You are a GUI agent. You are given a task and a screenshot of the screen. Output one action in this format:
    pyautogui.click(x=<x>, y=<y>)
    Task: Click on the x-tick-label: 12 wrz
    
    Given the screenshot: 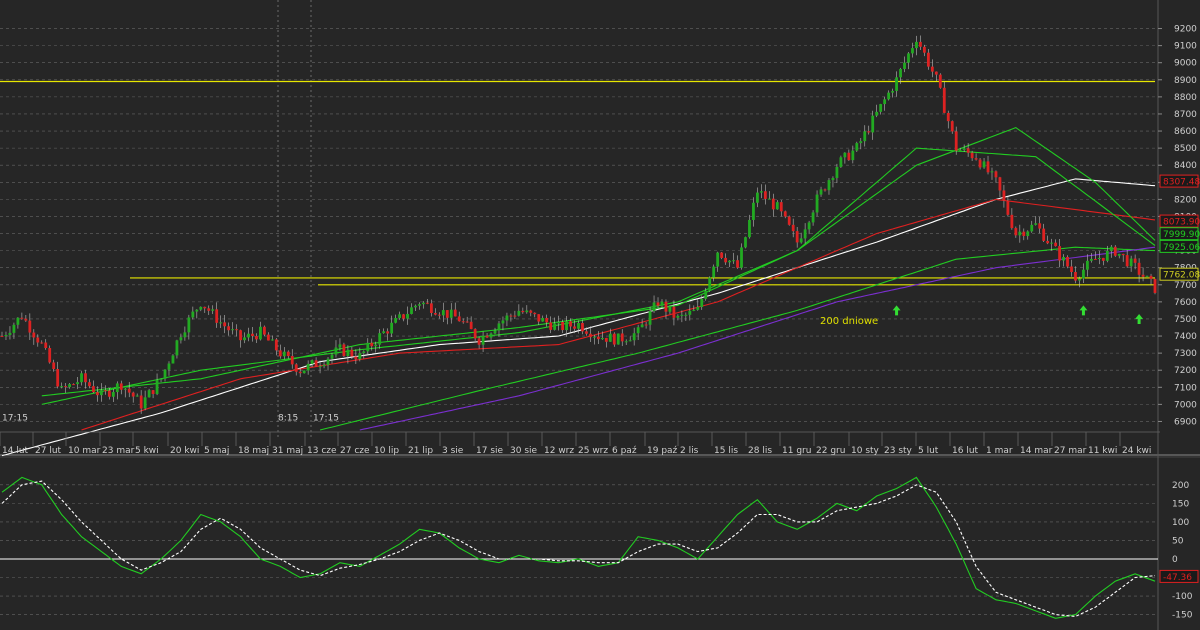 What is the action you would take?
    pyautogui.click(x=559, y=451)
    